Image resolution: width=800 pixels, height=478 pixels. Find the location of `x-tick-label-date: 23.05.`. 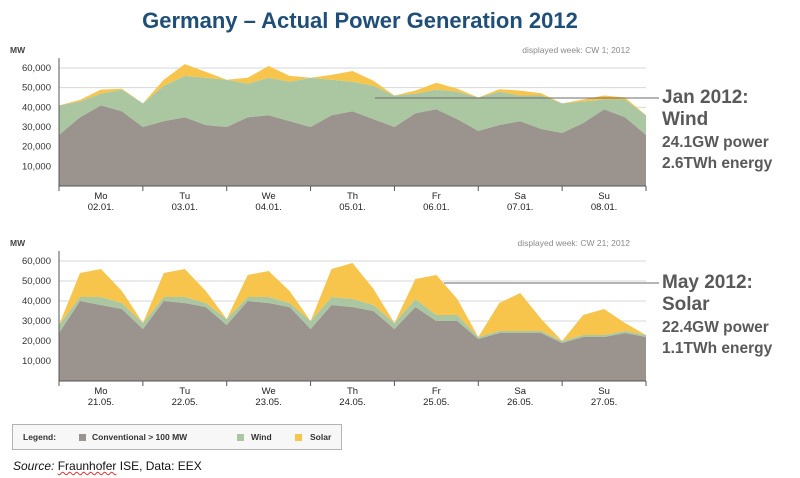

x-tick-label-date: 23.05. is located at coordinates (268, 402).